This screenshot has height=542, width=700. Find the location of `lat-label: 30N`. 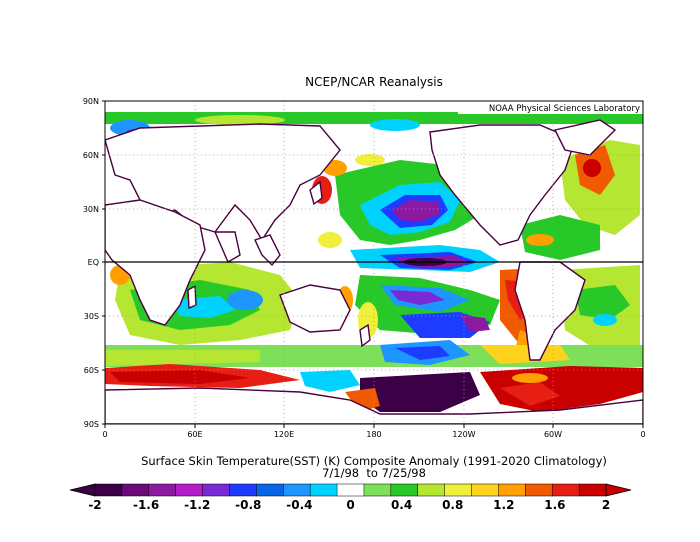

lat-label: 30N is located at coordinates (91, 209).